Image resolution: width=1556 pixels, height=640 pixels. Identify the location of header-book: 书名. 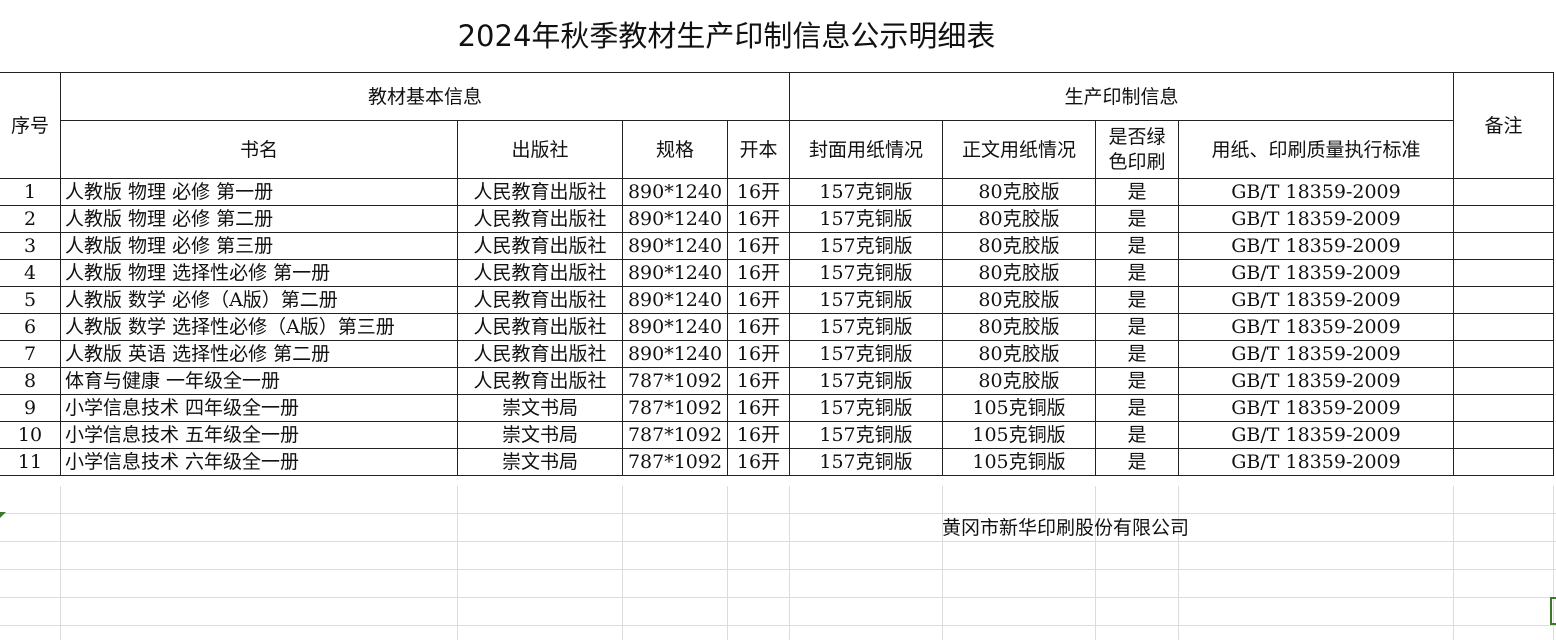
(259, 149).